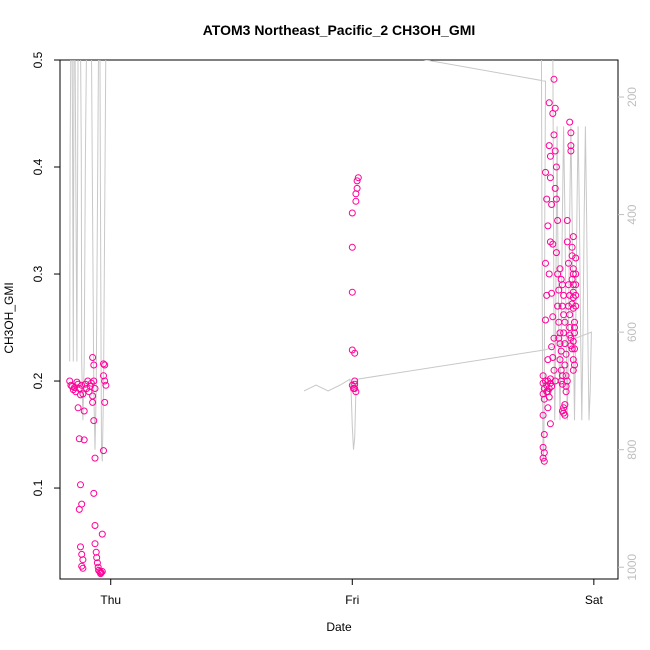 Image resolution: width=650 pixels, height=650 pixels. What do you see at coordinates (632, 449) in the screenshot?
I see `y2-tick-label: 800` at bounding box center [632, 449].